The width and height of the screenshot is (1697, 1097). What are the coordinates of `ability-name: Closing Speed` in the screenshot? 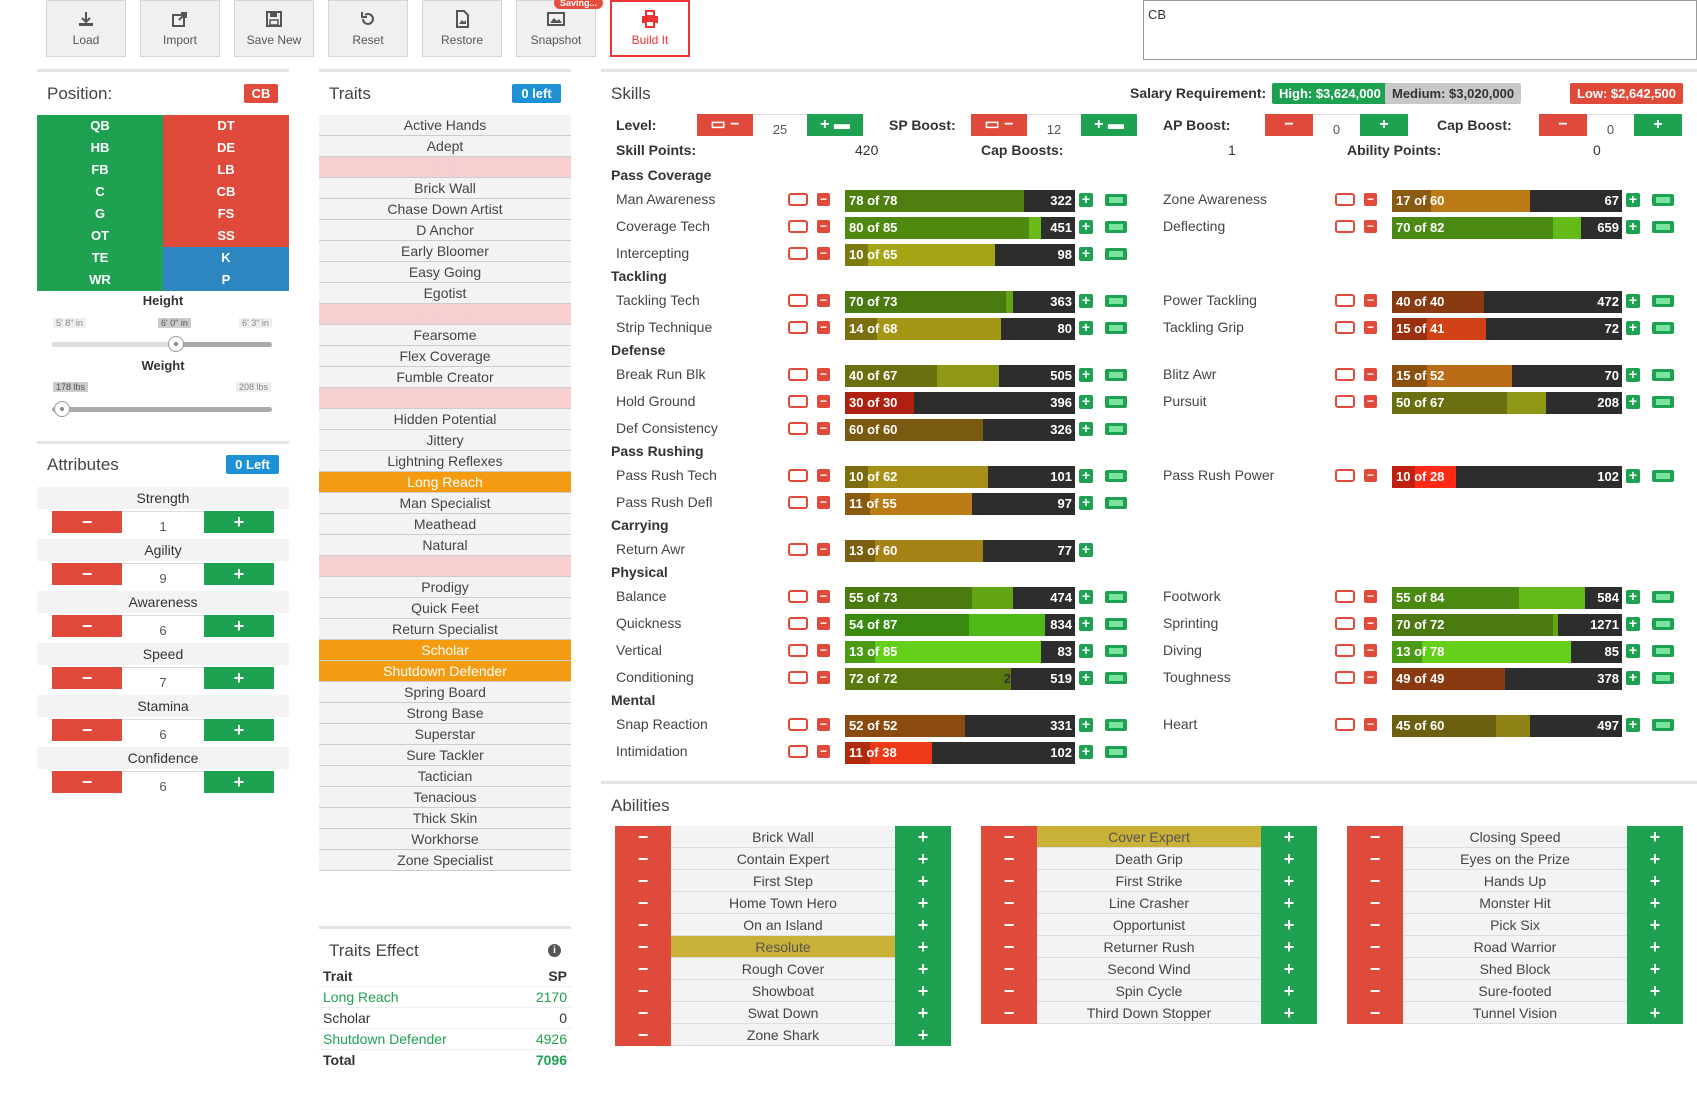 It's located at (1515, 837).